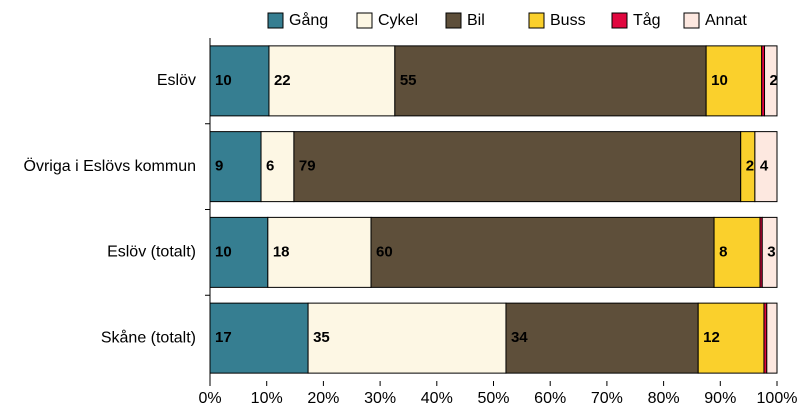 The width and height of the screenshot is (798, 407). I want to click on x-tick-label: 50%, so click(493, 398).